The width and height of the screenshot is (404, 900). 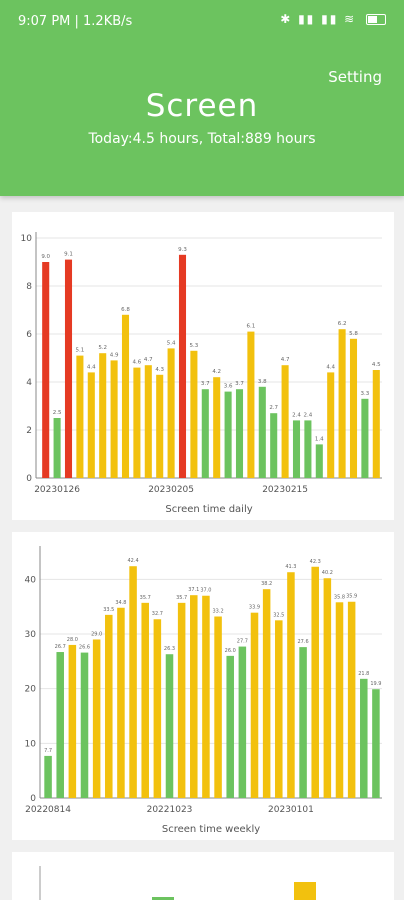 I want to click on bar-value-label: 42.4, so click(x=133, y=561).